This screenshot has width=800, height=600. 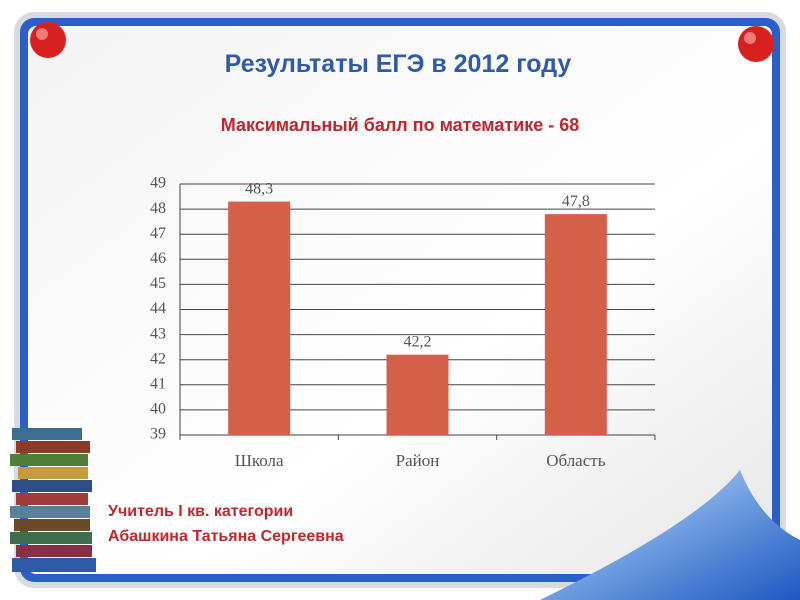 I want to click on y-tick-label: 40, so click(x=158, y=409).